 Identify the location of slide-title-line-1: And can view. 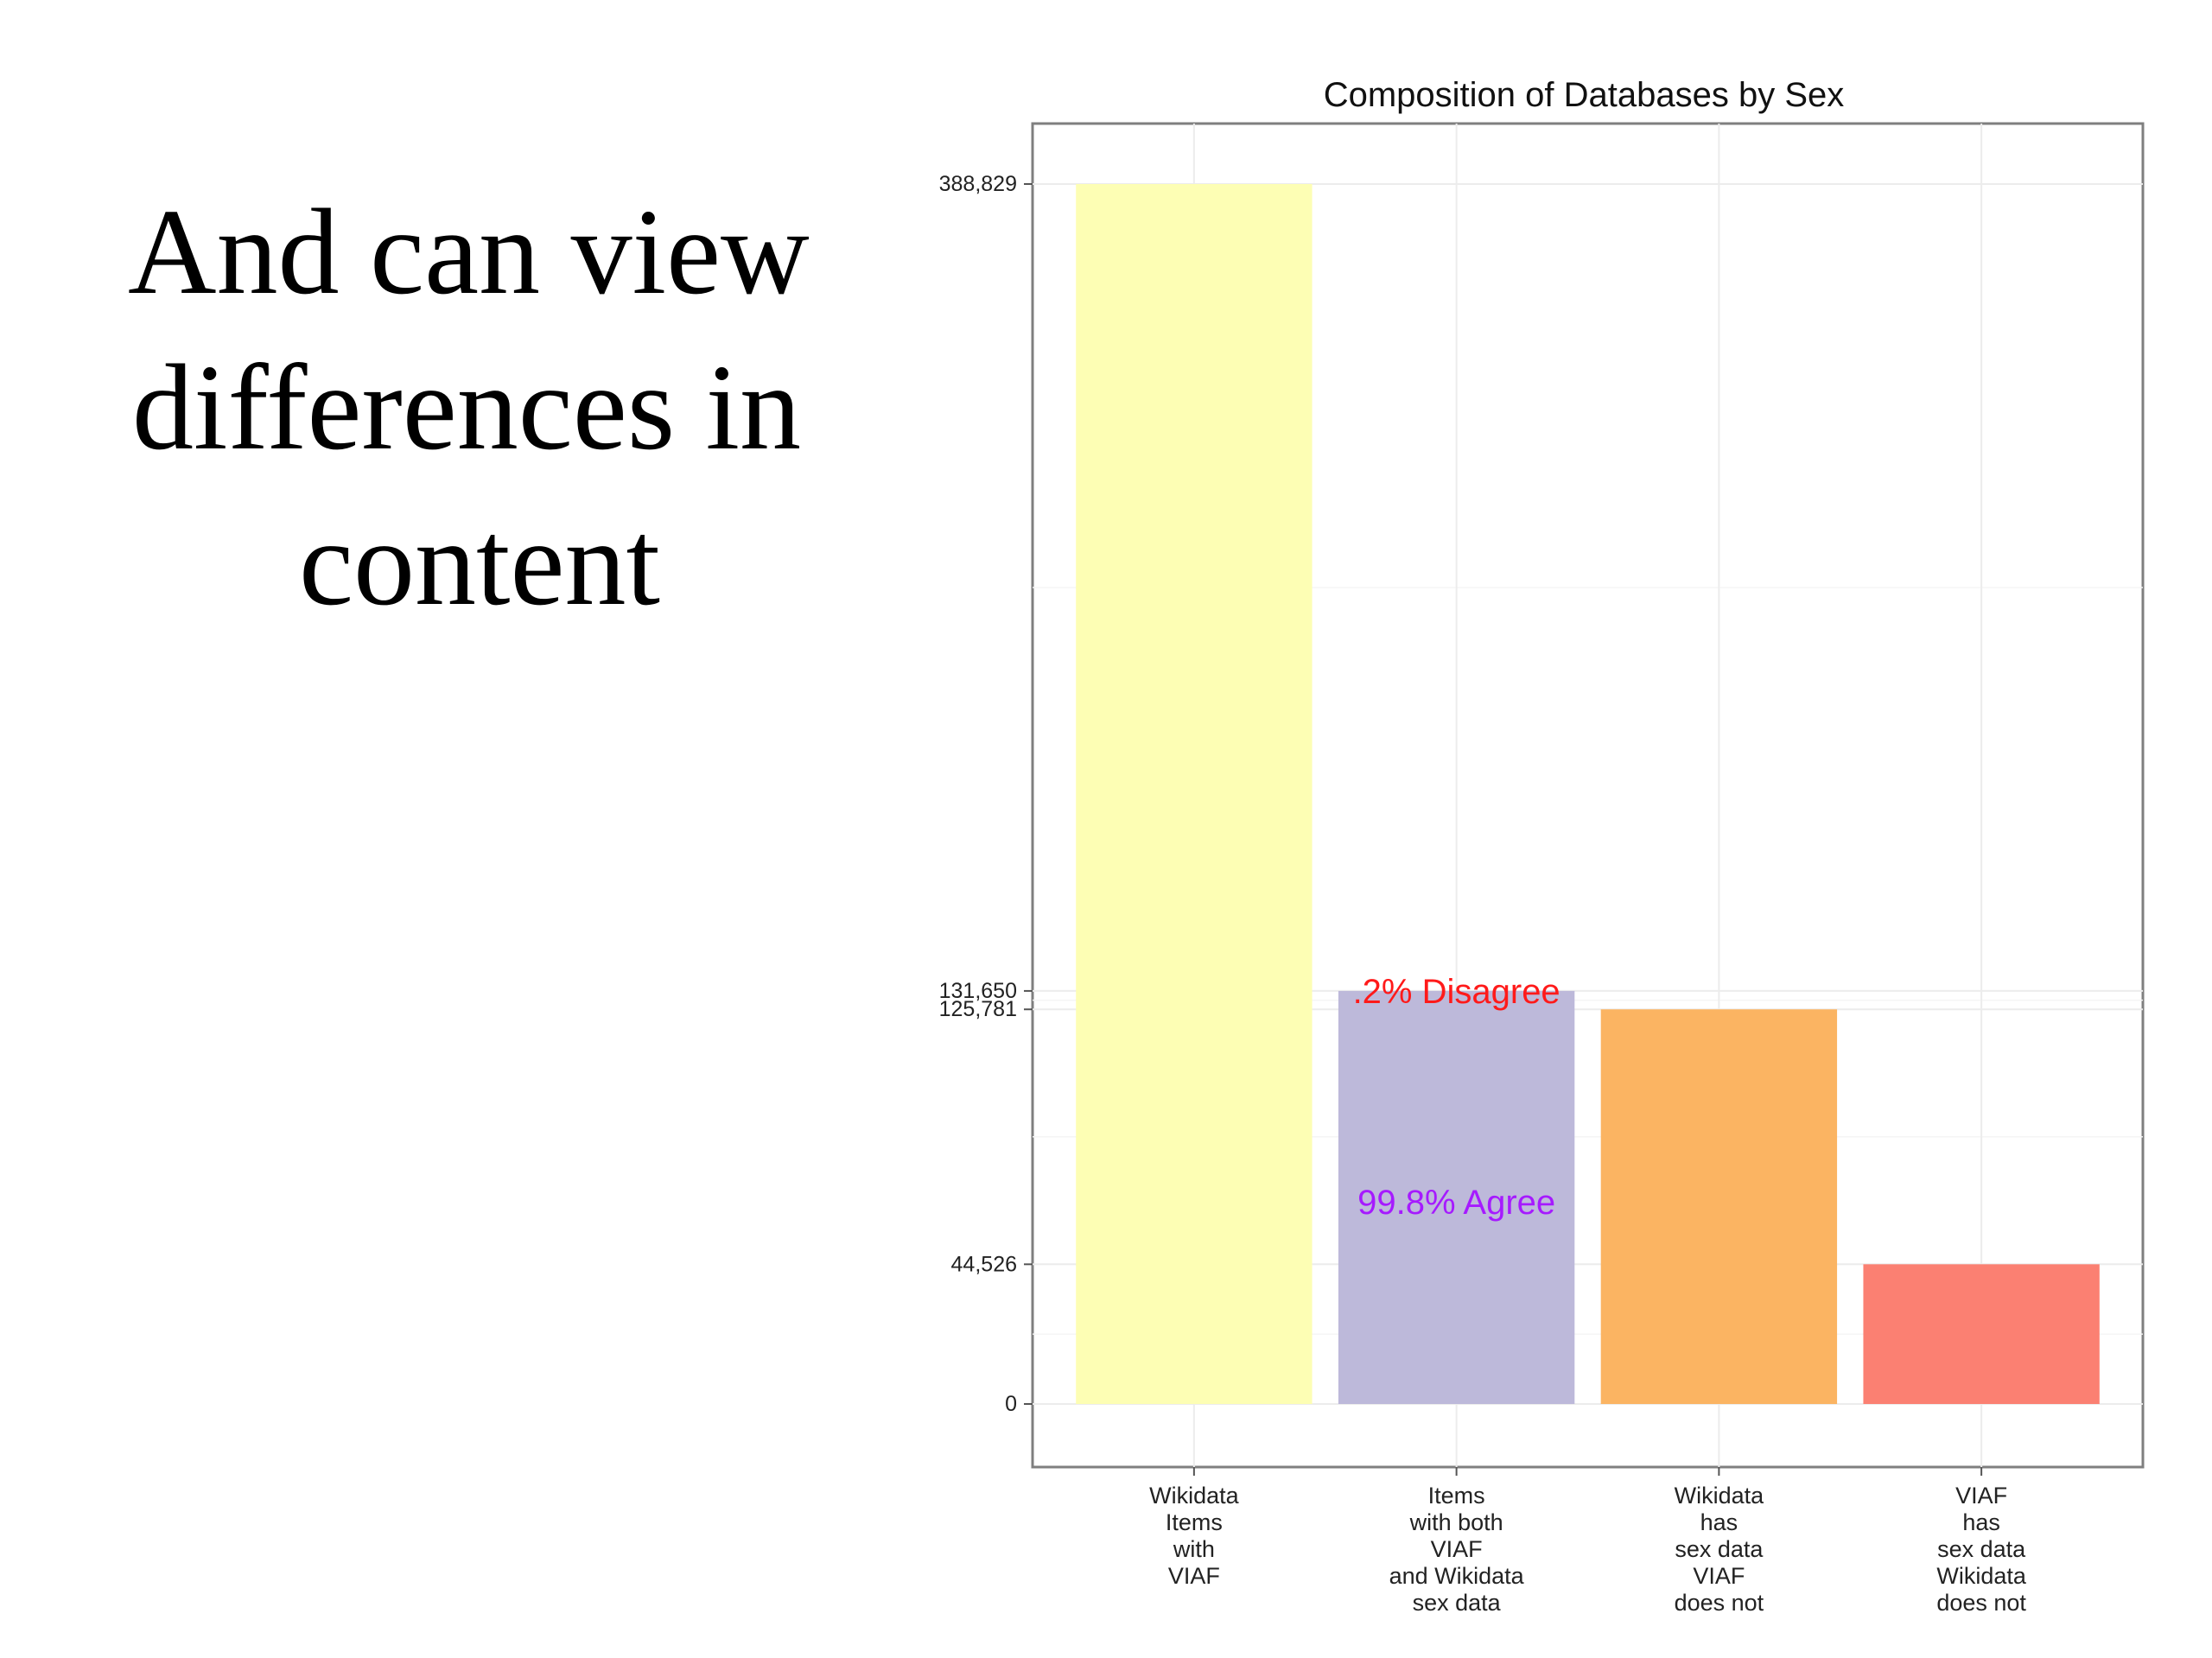
(469, 251).